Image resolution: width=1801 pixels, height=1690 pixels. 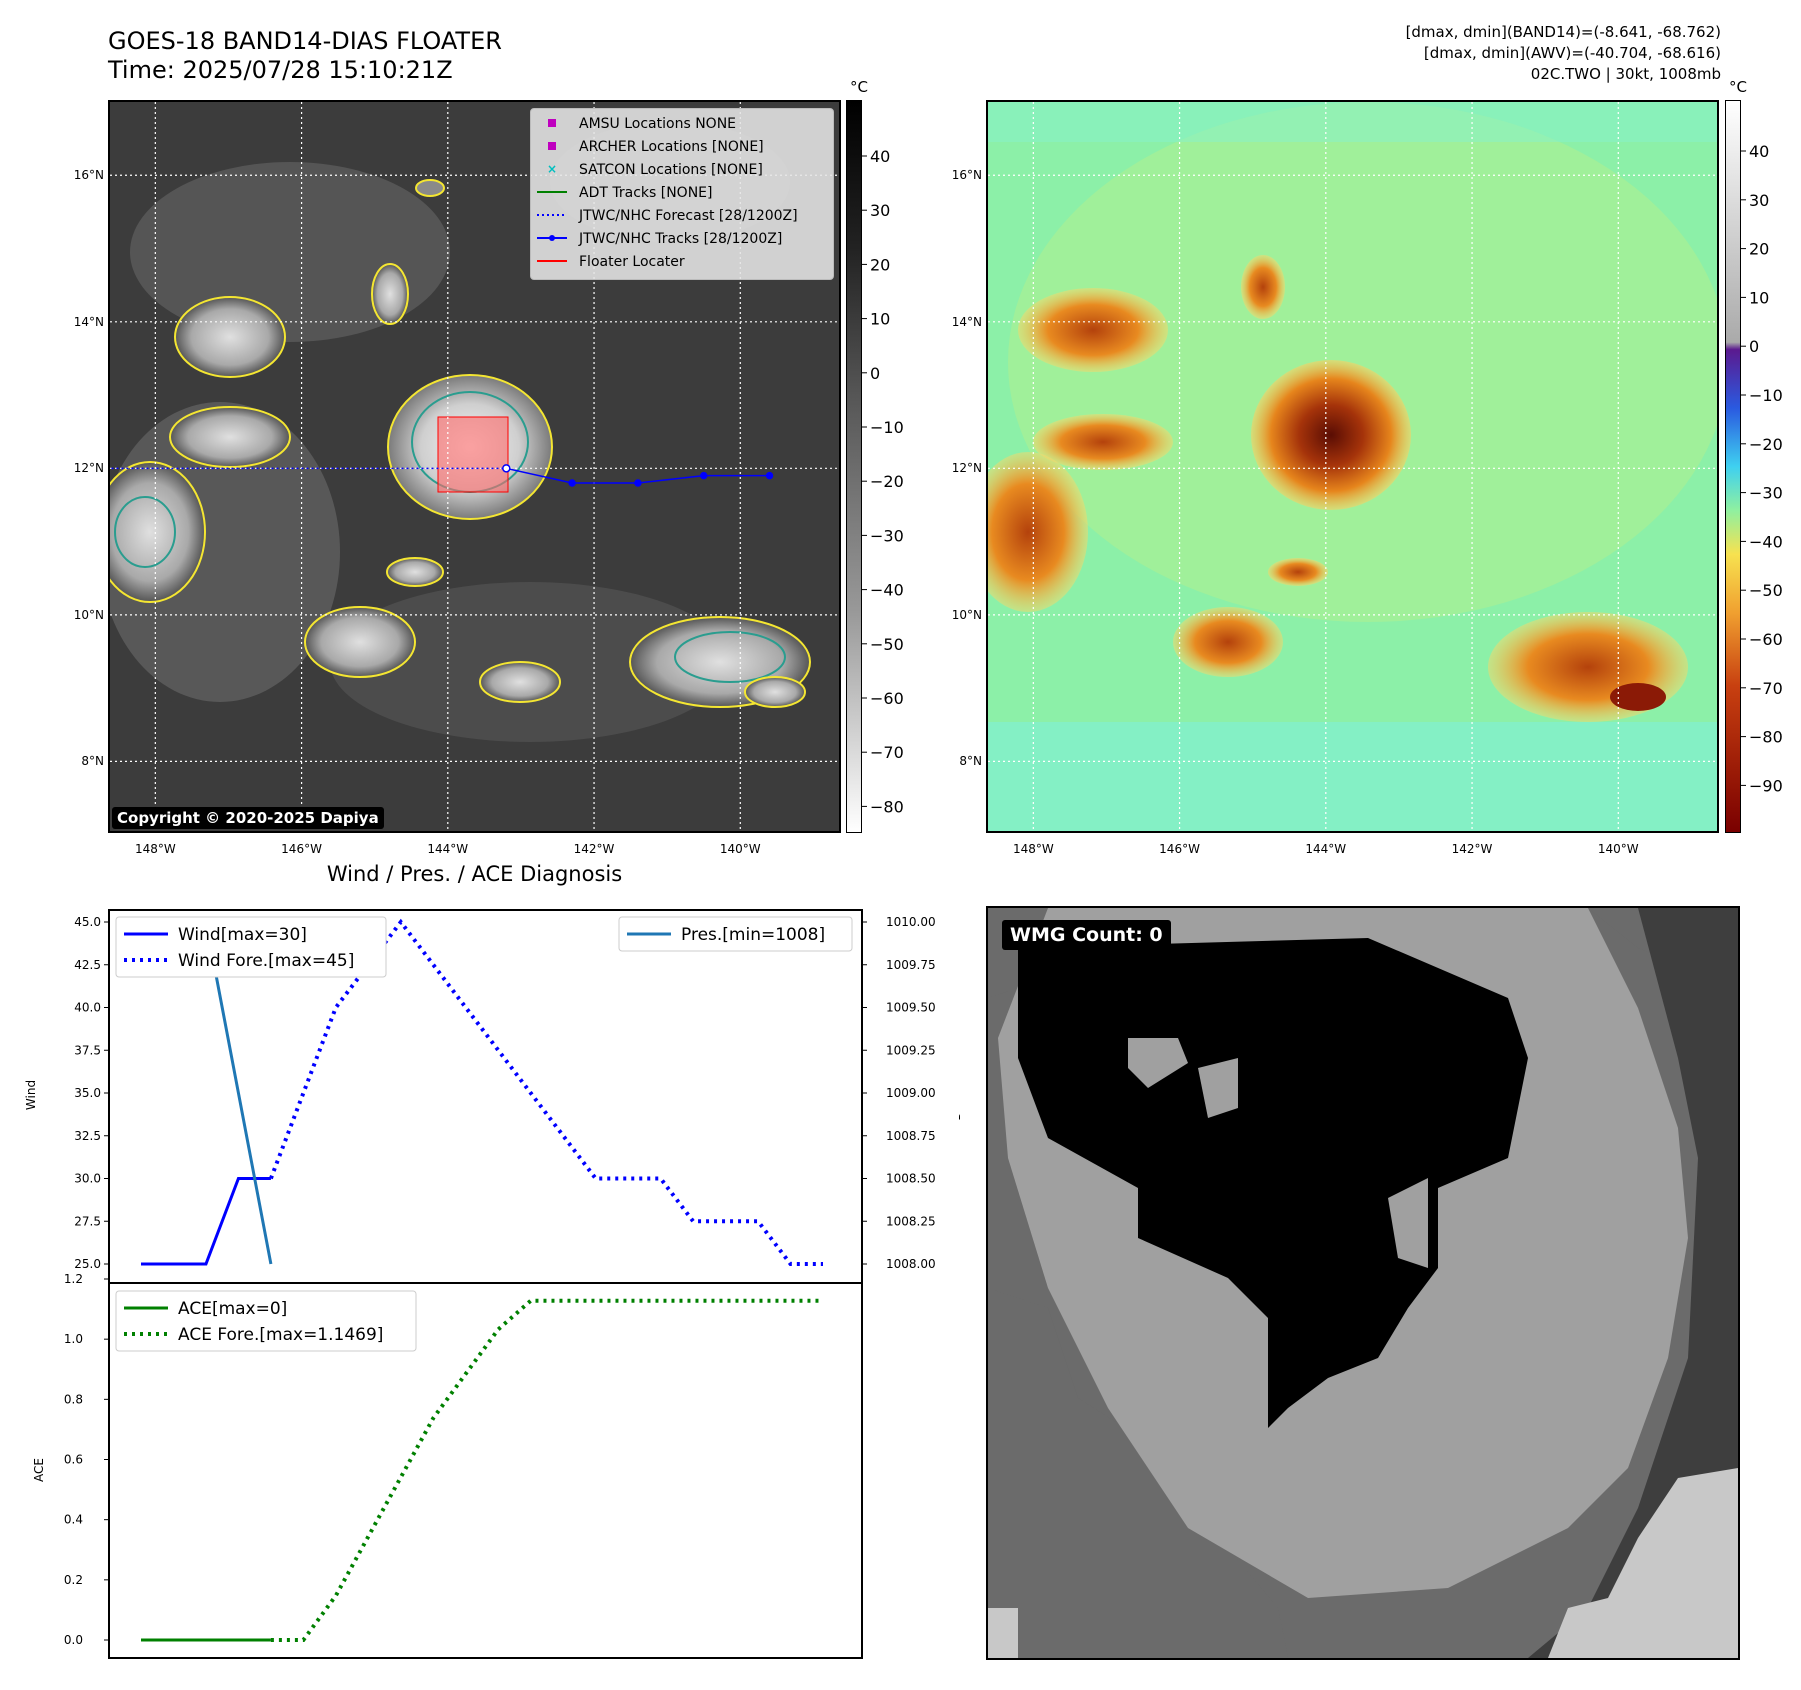 What do you see at coordinates (87, 1264) in the screenshot?
I see `wind-axis-tick-label: 25.0` at bounding box center [87, 1264].